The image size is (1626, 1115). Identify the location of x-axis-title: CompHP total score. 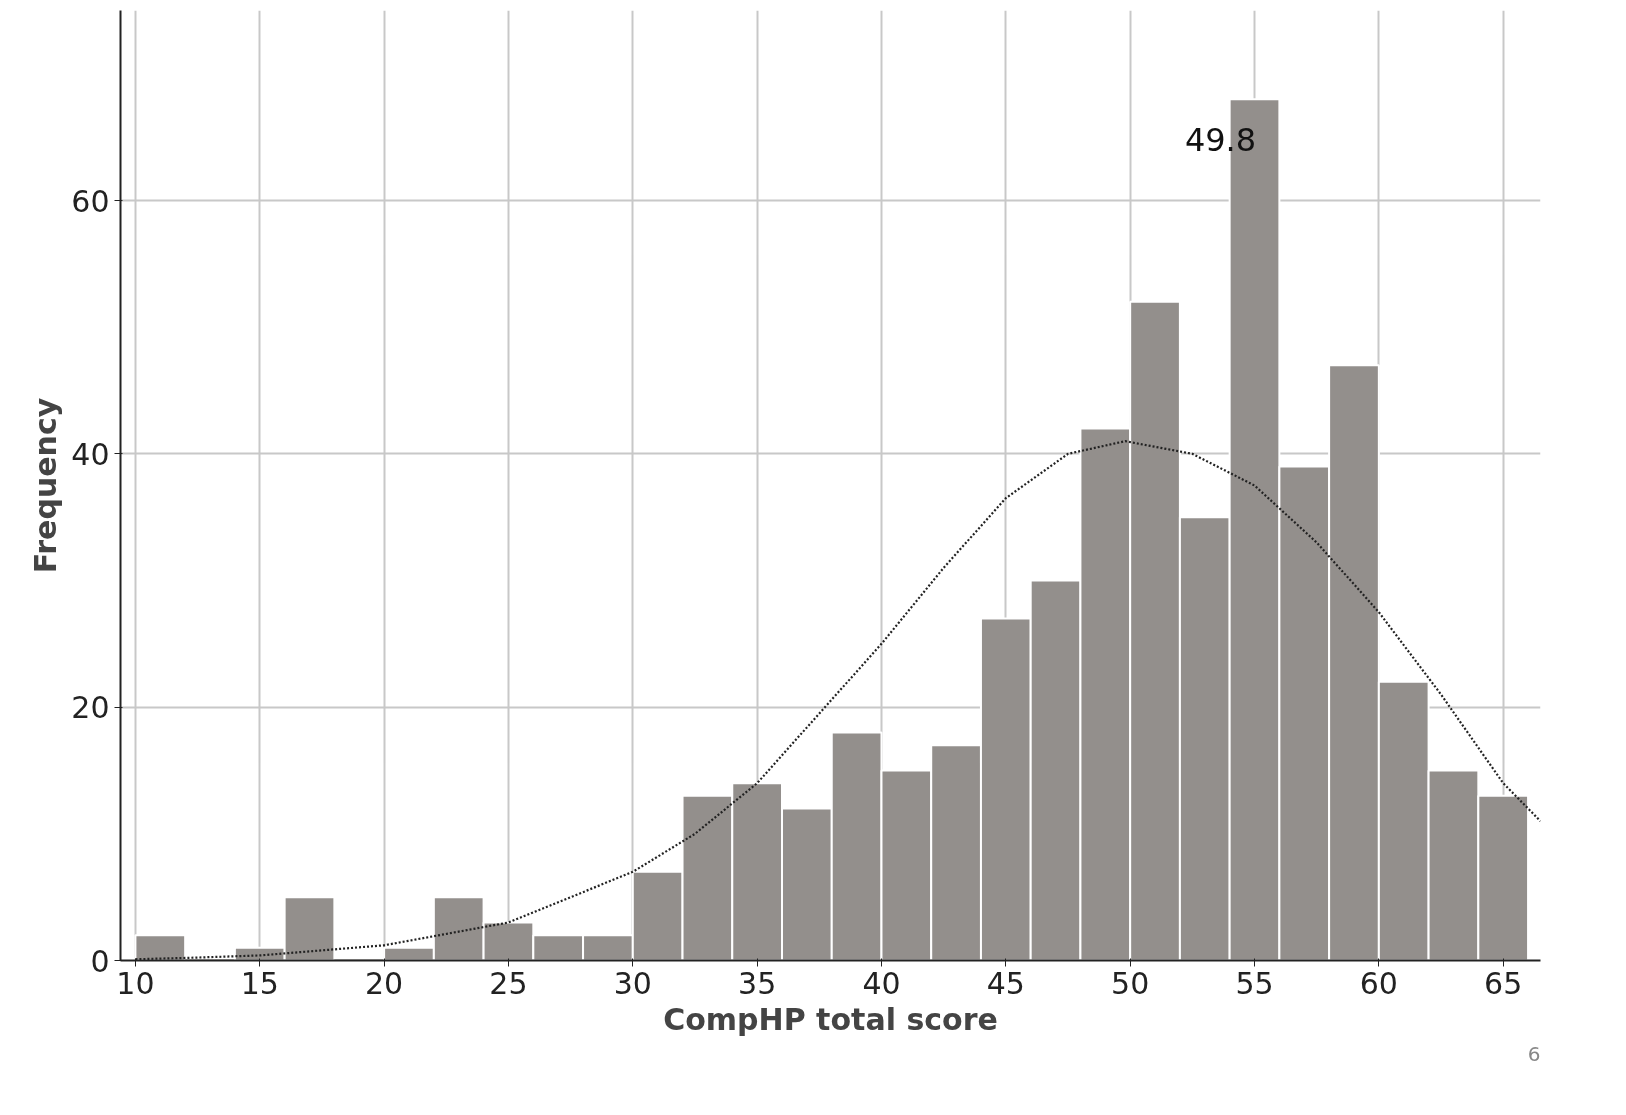
(830, 1019).